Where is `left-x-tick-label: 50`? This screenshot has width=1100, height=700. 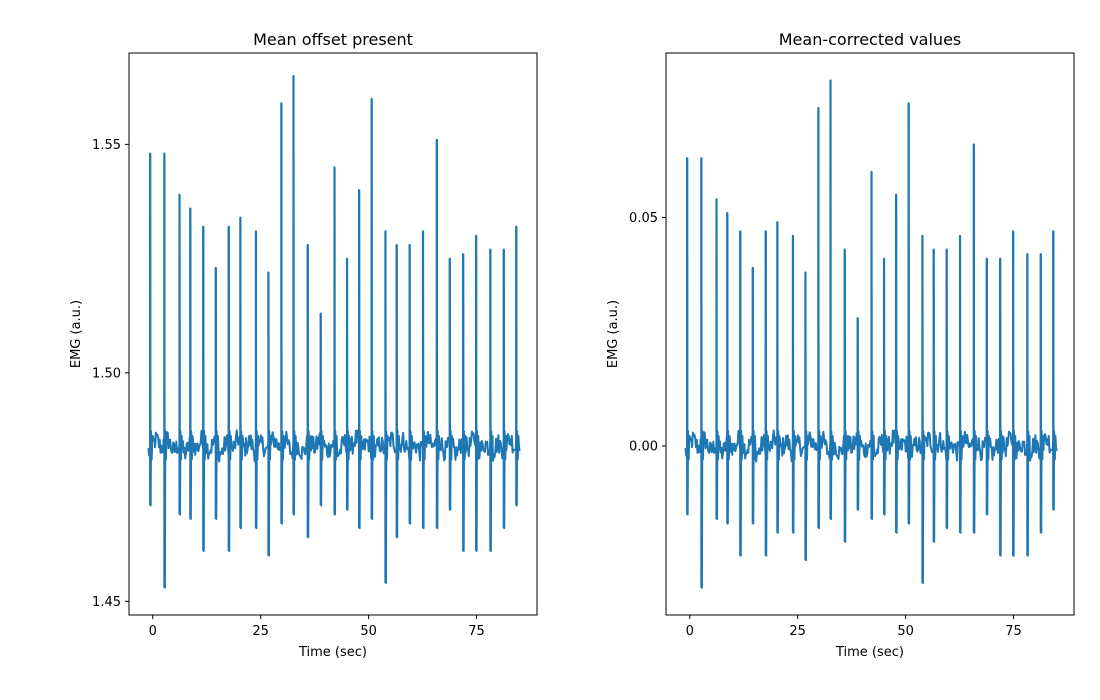 left-x-tick-label: 50 is located at coordinates (368, 631).